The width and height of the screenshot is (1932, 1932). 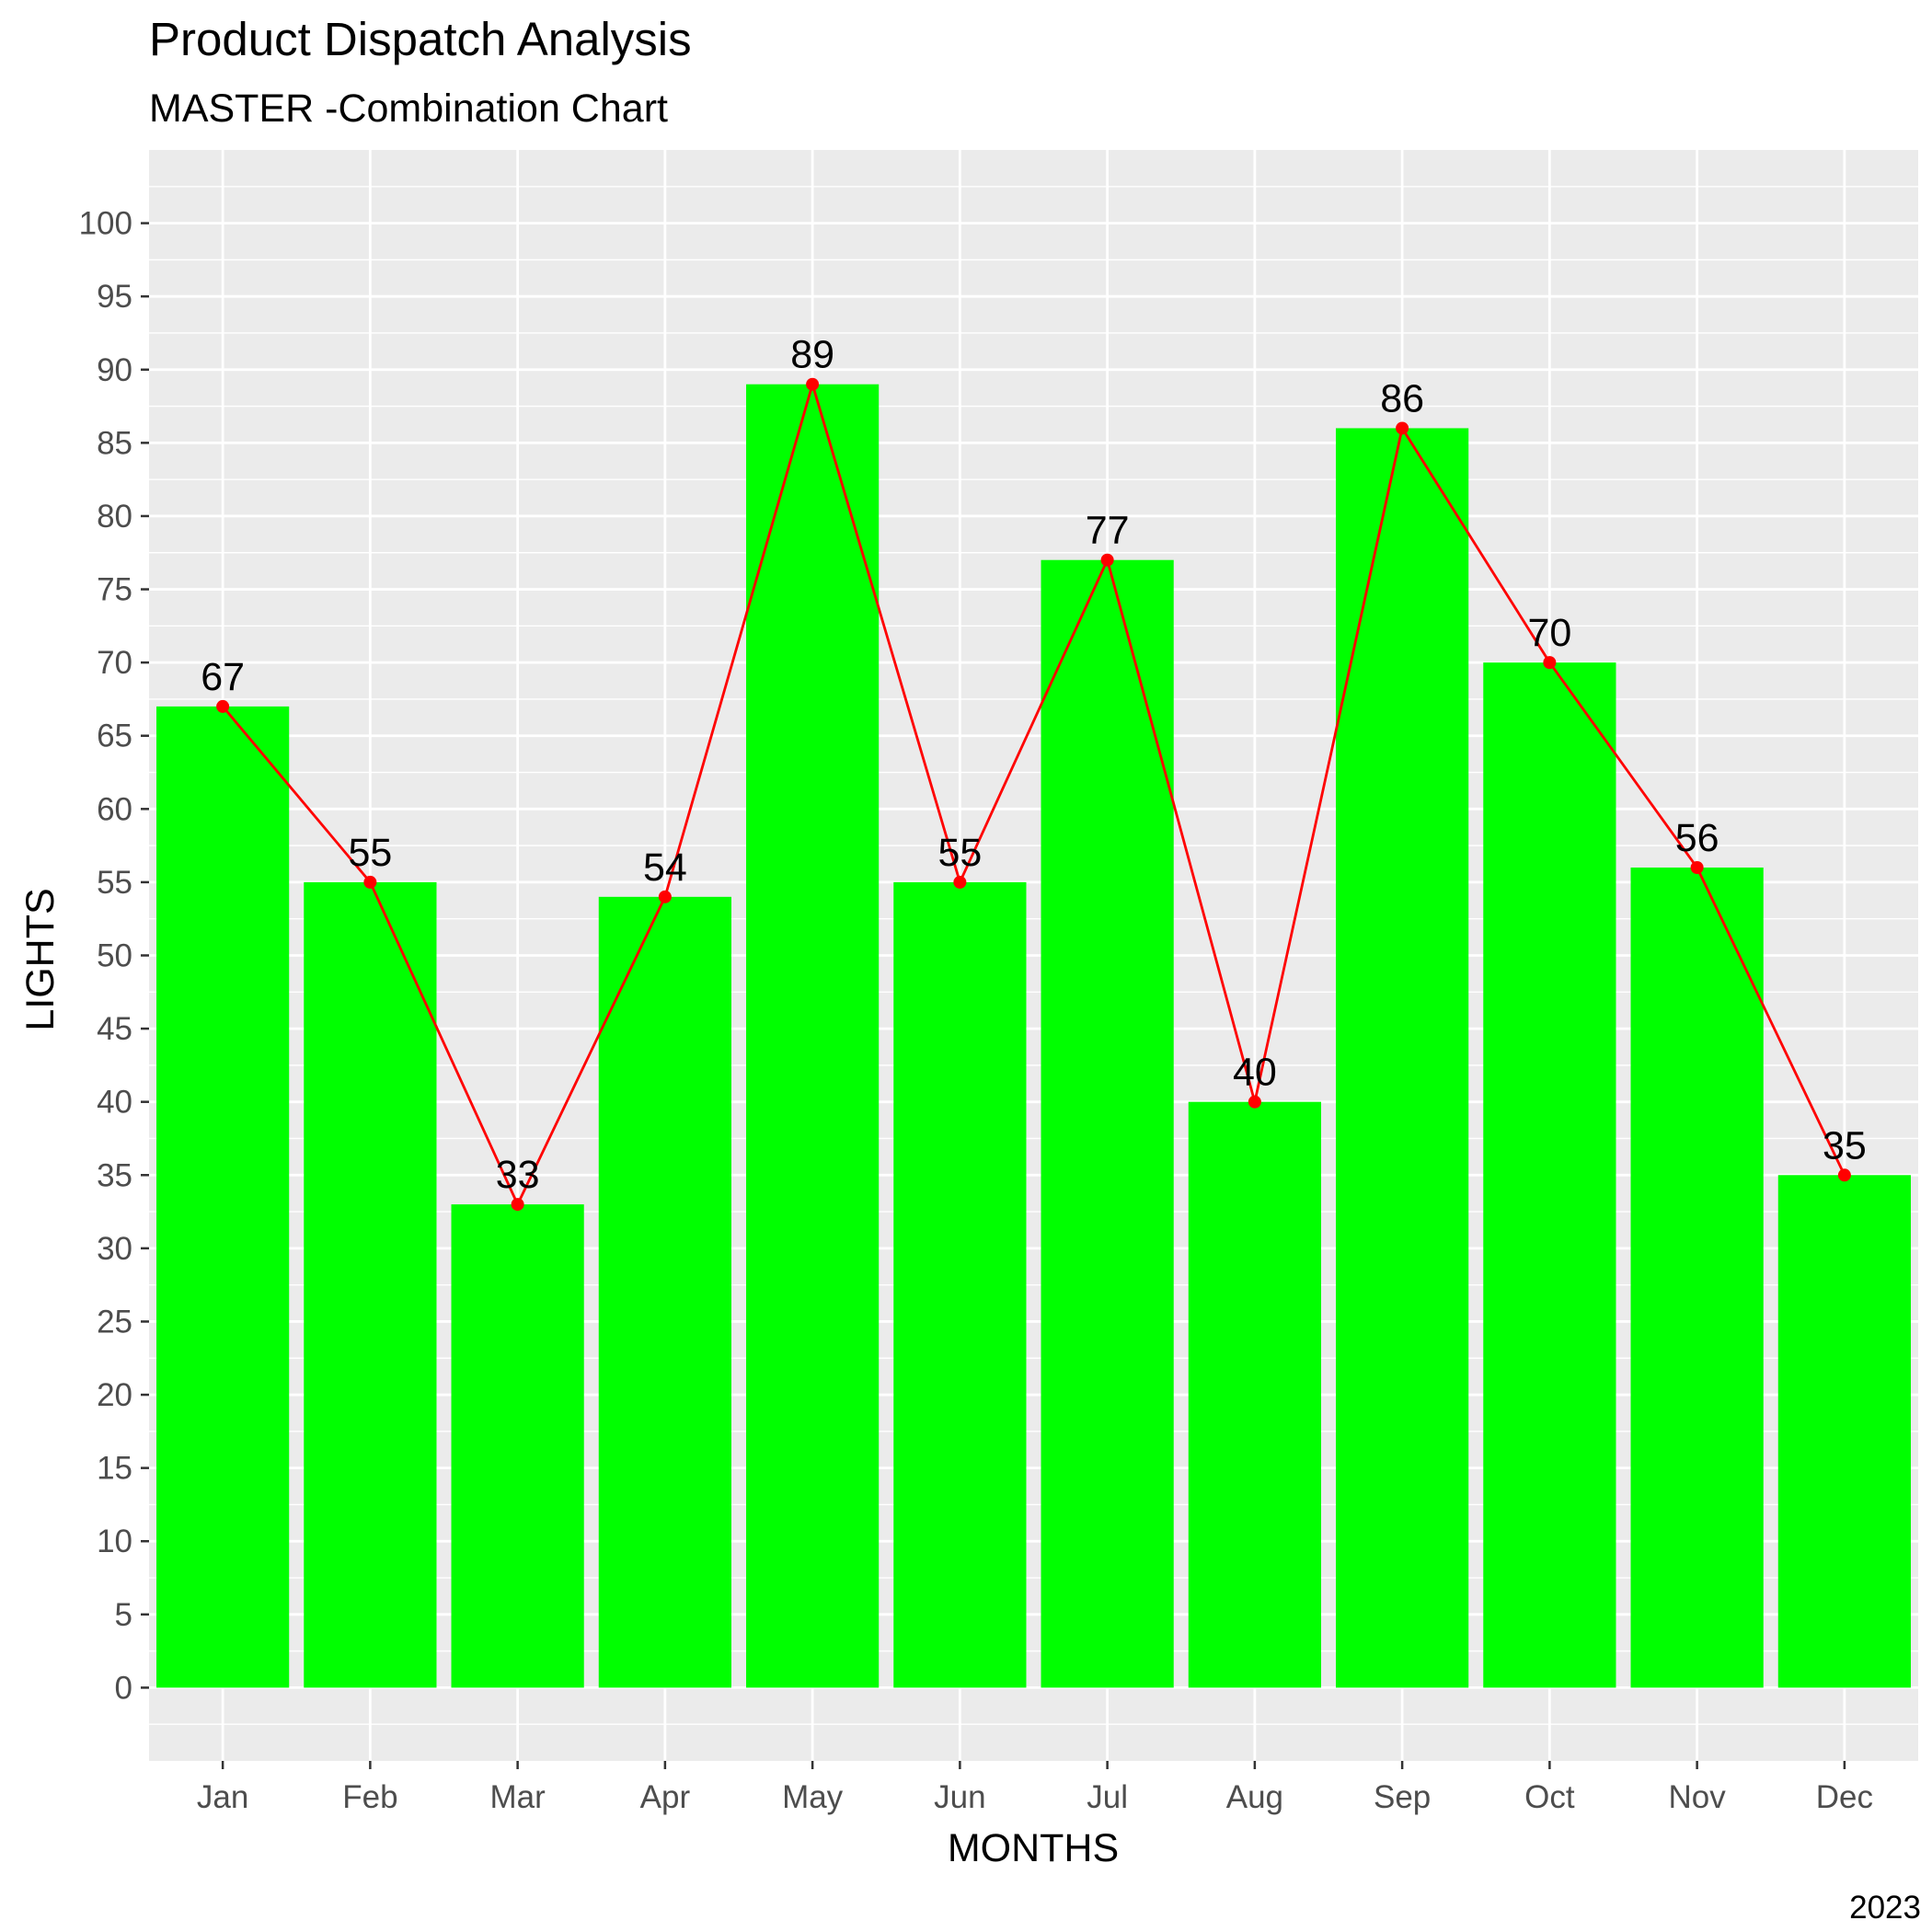 What do you see at coordinates (114, 809) in the screenshot?
I see `y-tick-label: 60` at bounding box center [114, 809].